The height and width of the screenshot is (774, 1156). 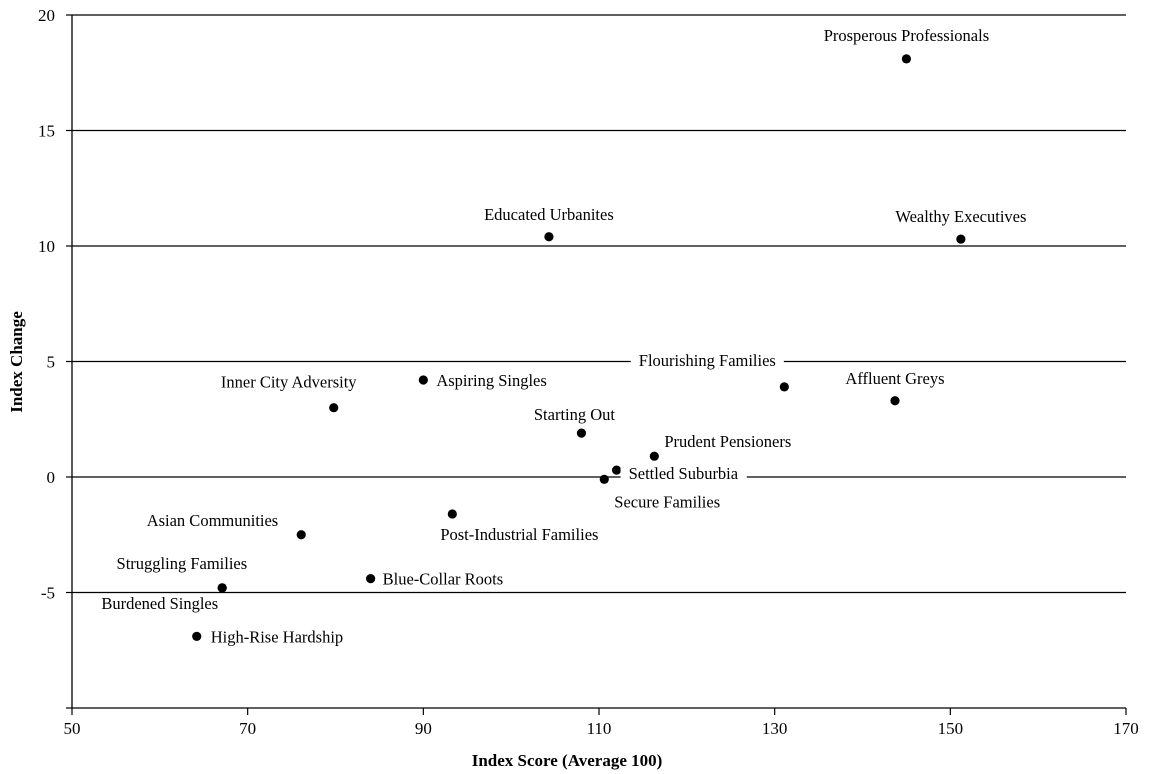 I want to click on point-label: Aspiring Singles, so click(x=491, y=380).